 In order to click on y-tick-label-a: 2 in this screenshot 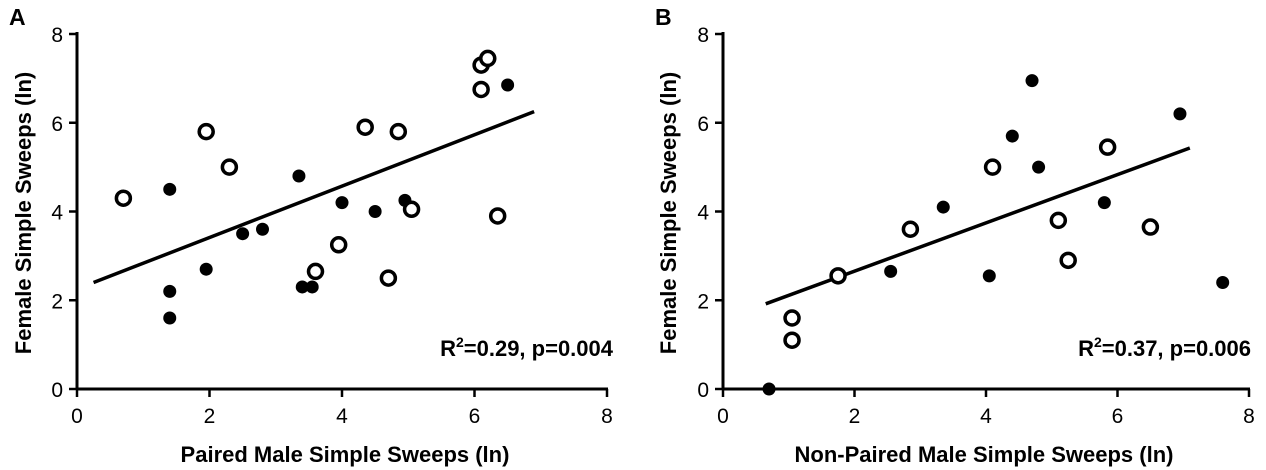, I will do `click(57, 301)`.